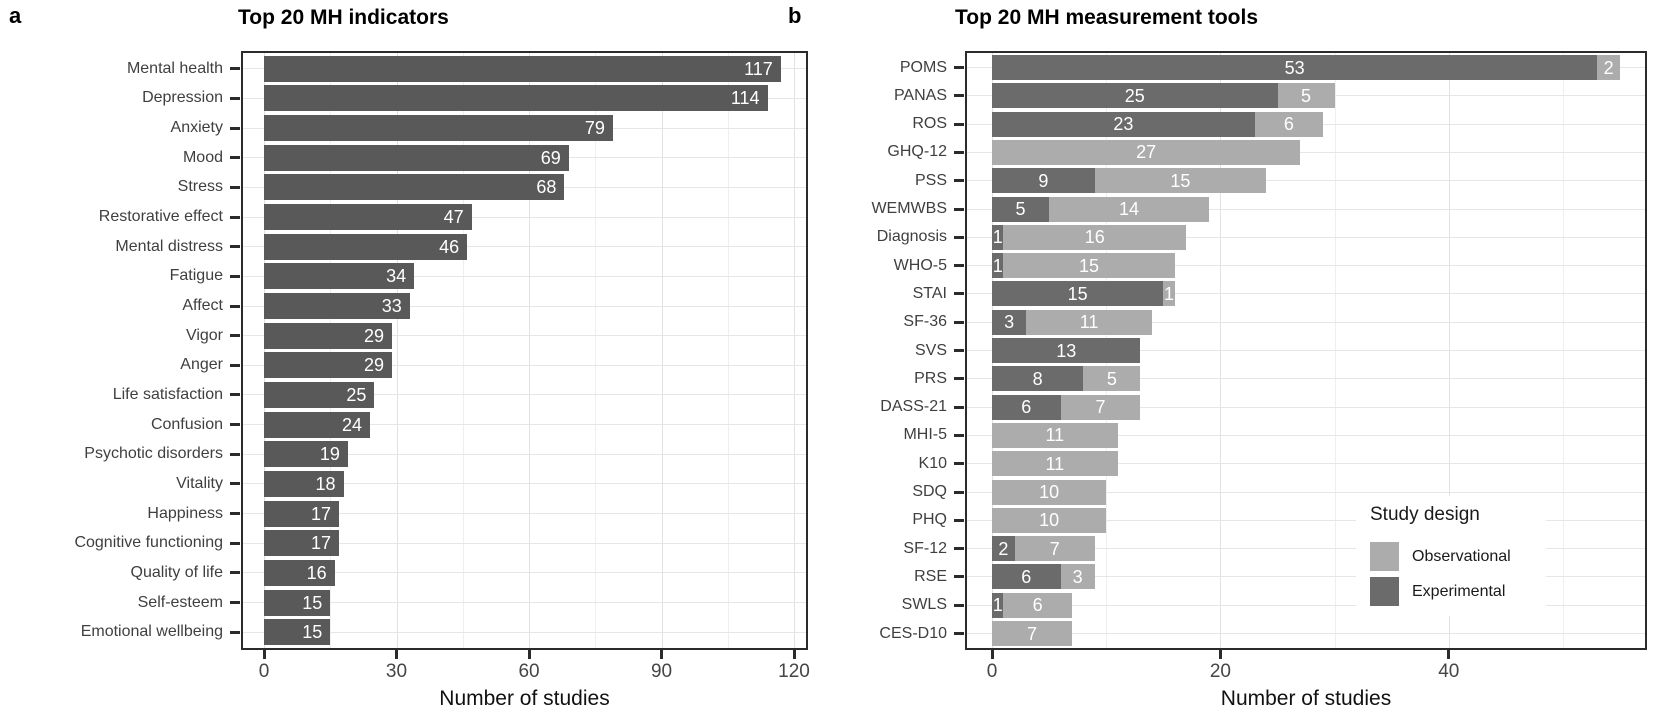 The image size is (1654, 714). What do you see at coordinates (929, 520) in the screenshot?
I see `category-label-phq: PHQ` at bounding box center [929, 520].